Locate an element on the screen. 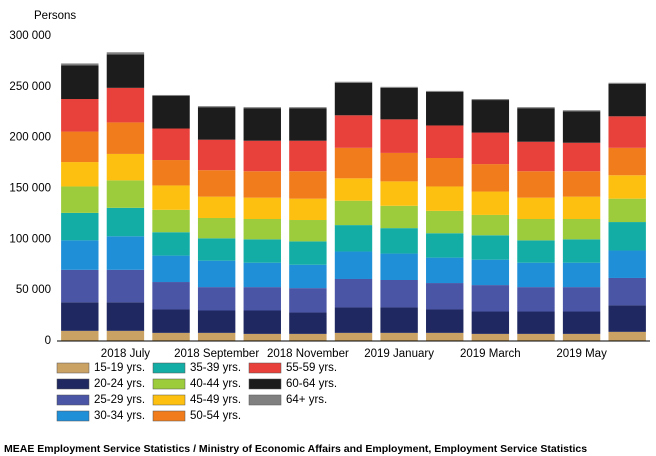 The height and width of the screenshot is (456, 656). legend-label: 64+ yrs. is located at coordinates (306, 400).